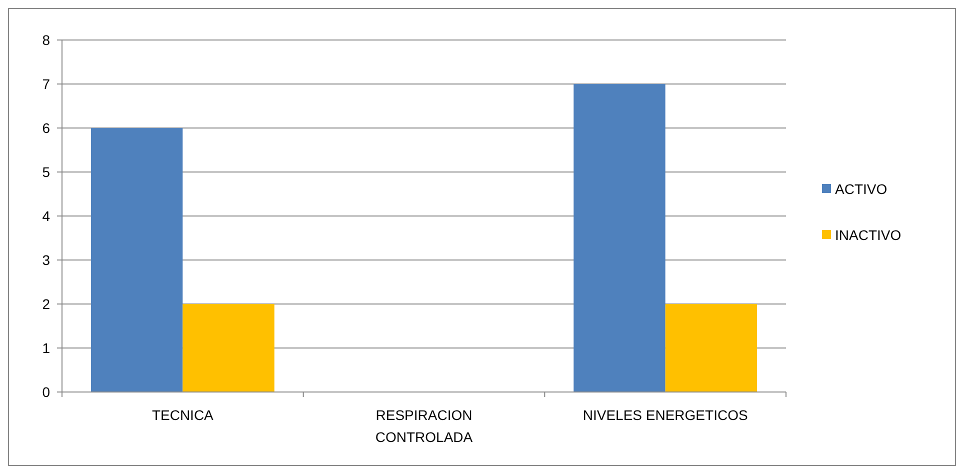 The width and height of the screenshot is (964, 474). Describe the element at coordinates (46, 348) in the screenshot. I see `y-tick-label: 1` at that location.